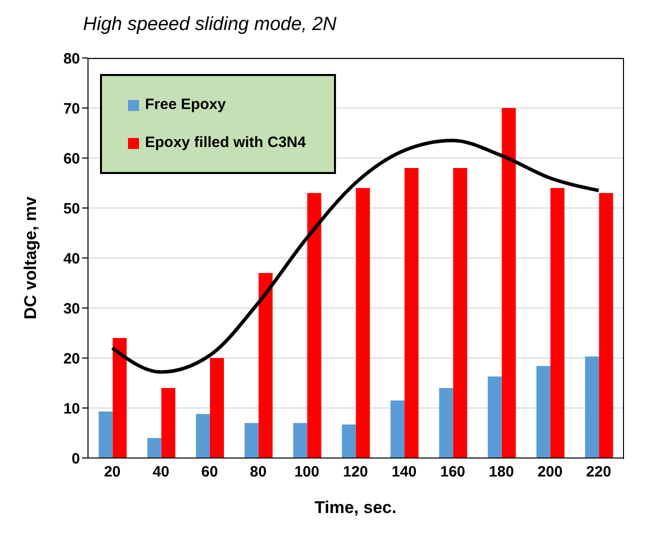  I want to click on x-tick-label: 200, so click(550, 472).